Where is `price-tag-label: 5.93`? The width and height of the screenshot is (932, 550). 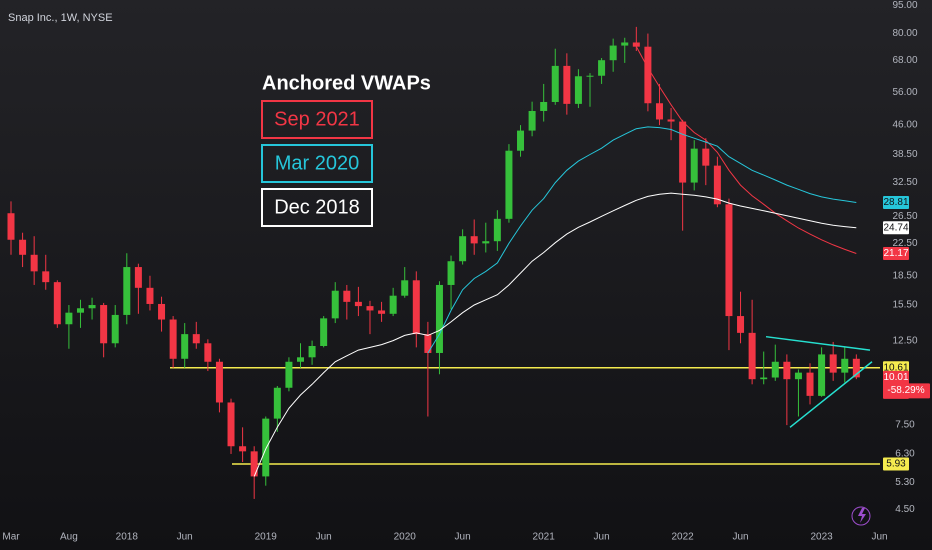 price-tag-label: 5.93 is located at coordinates (896, 464).